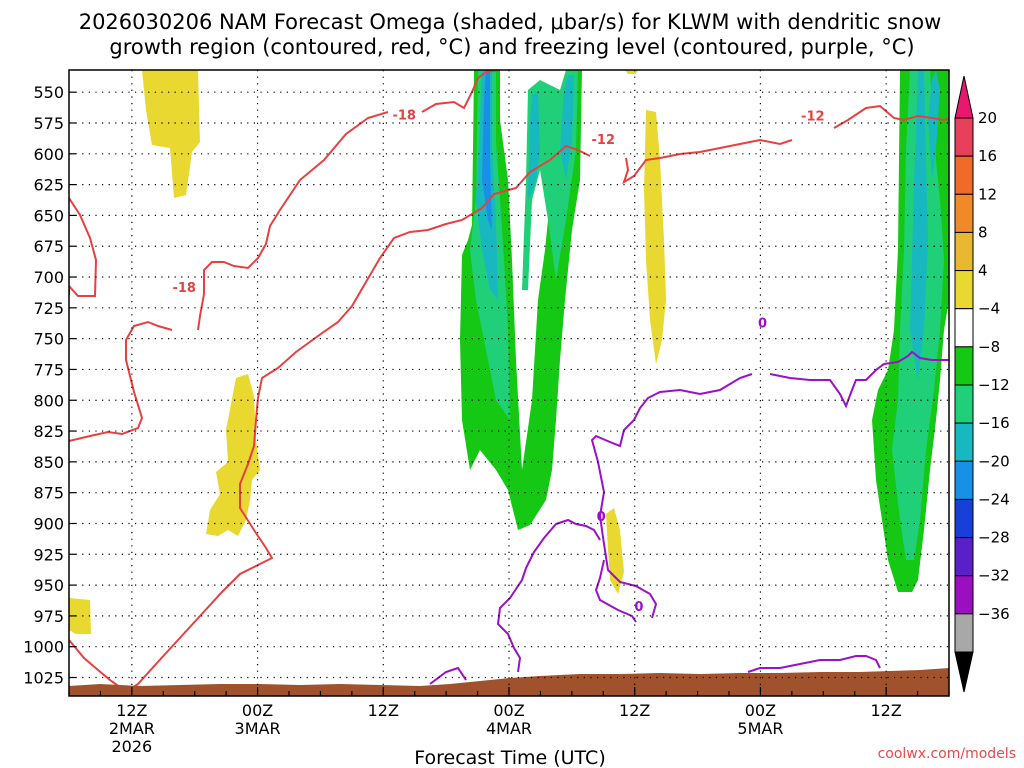 Image resolution: width=1024 pixels, height=768 pixels. What do you see at coordinates (987, 194) in the screenshot?
I see `colorbar-label: 12` at bounding box center [987, 194].